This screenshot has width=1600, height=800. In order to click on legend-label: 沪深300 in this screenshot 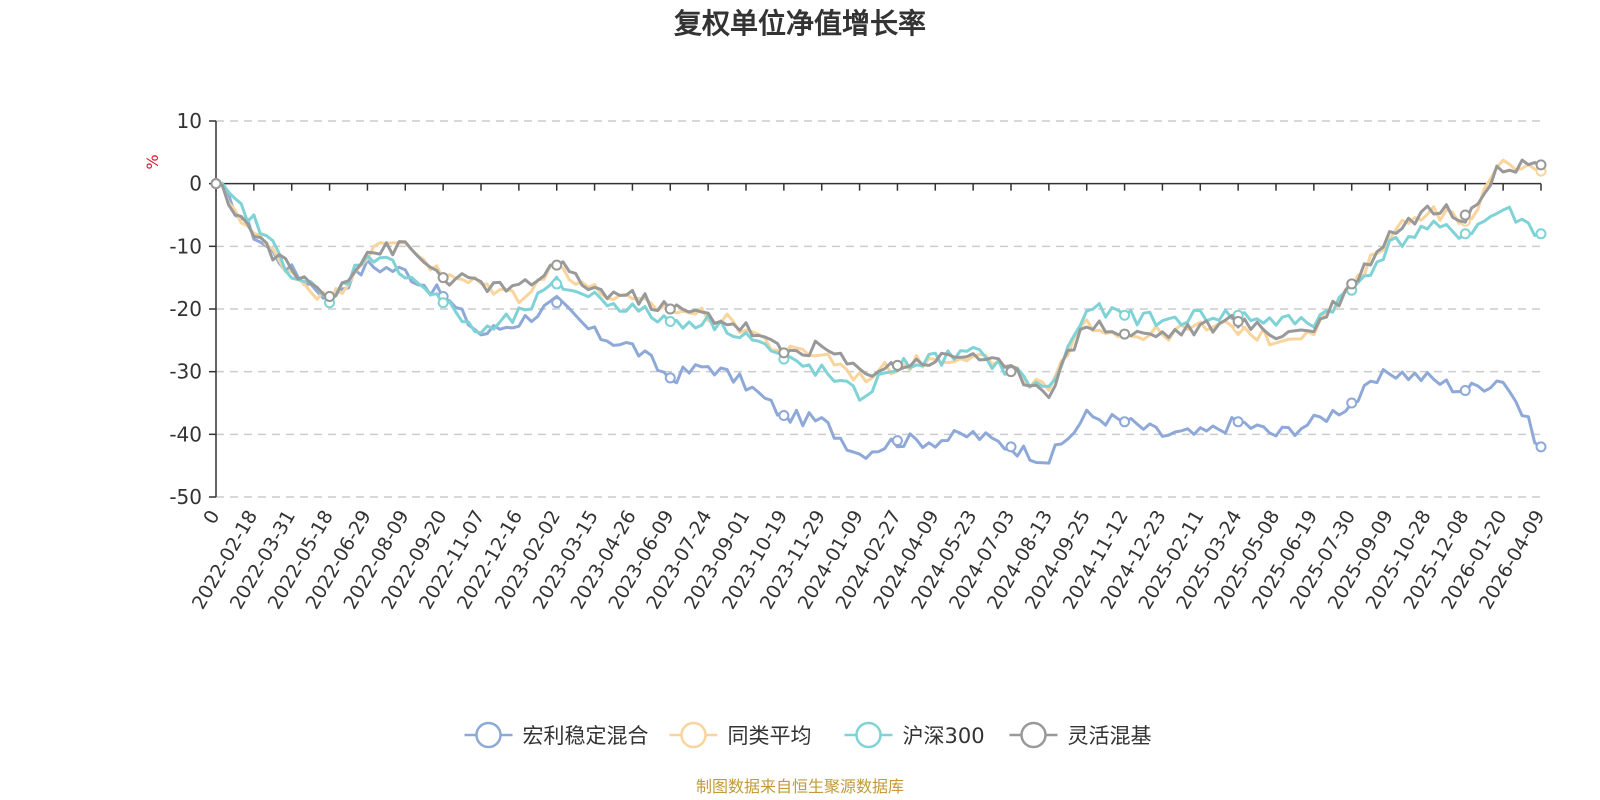, I will do `click(944, 736)`.